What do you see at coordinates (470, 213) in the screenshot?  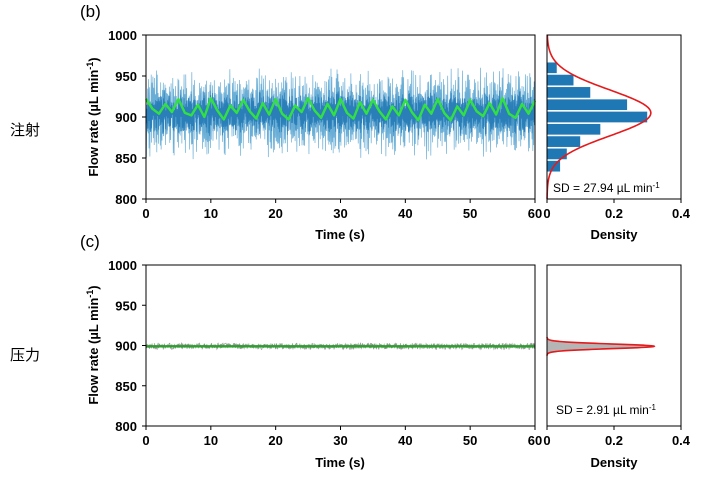 I see `x-tick-label-b: 50` at bounding box center [470, 213].